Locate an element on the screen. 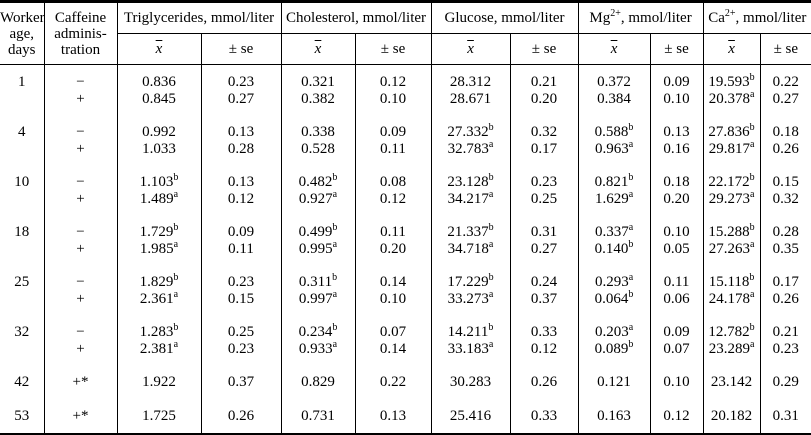  group-header-triglycerides: Triglycerides, mmol/liter is located at coordinates (199, 17).